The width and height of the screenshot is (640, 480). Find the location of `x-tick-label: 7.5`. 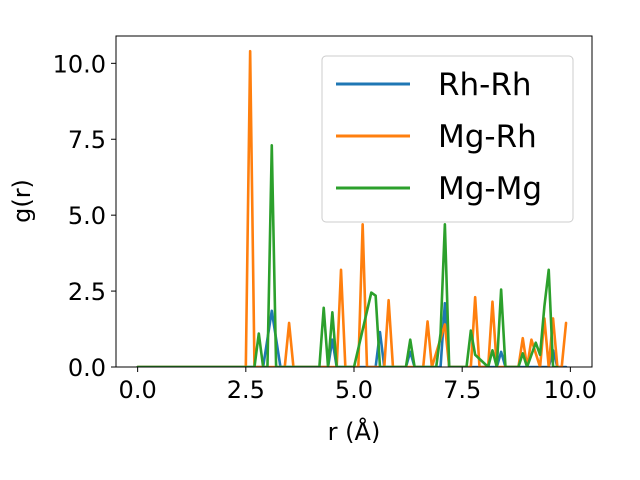

x-tick-label: 7.5 is located at coordinates (462, 390).